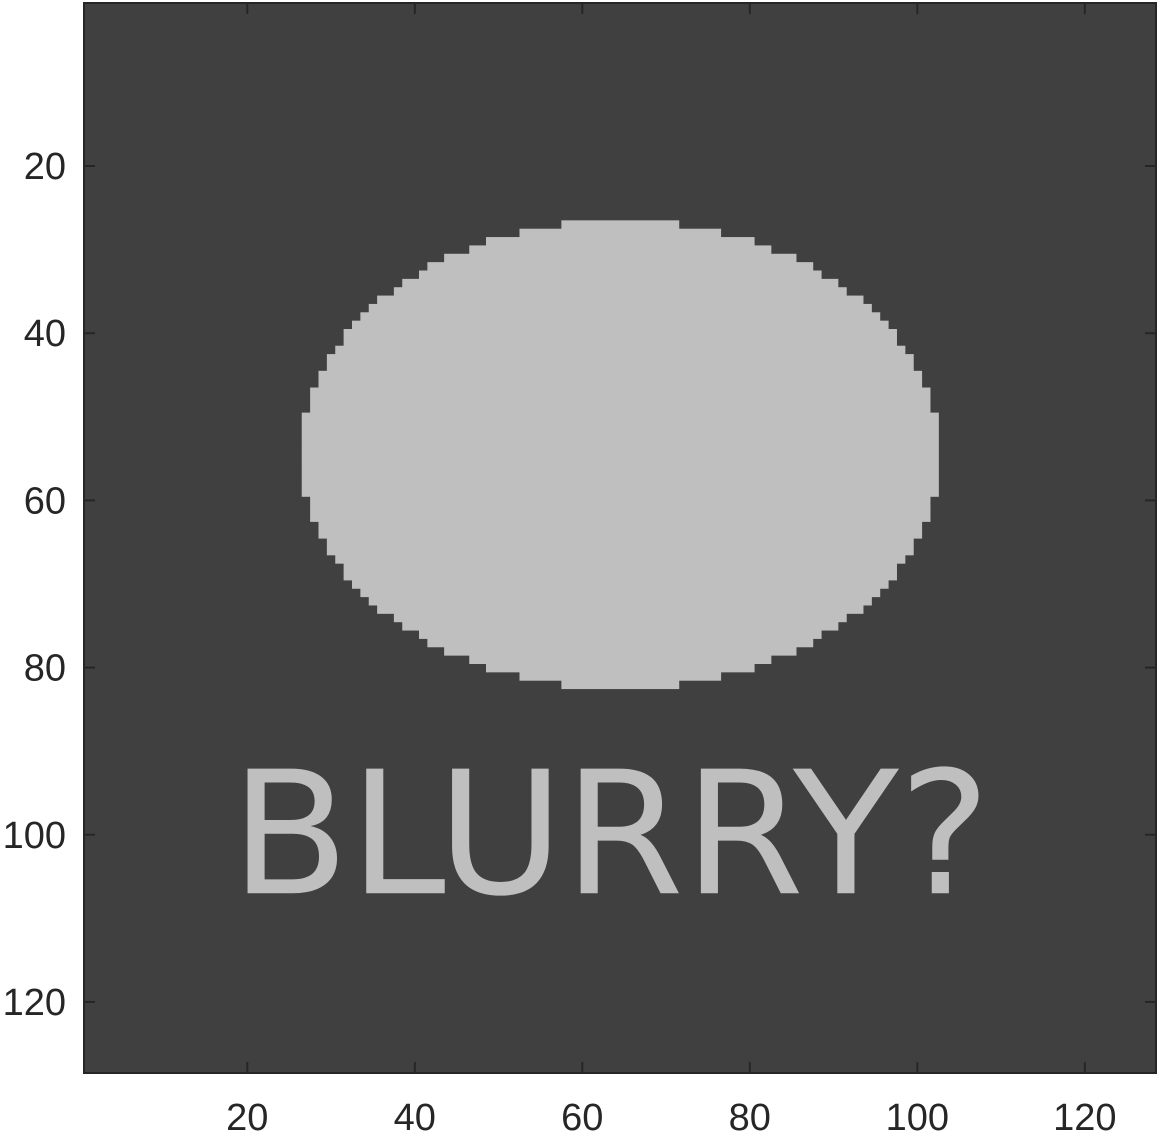 This screenshot has width=1159, height=1136. I want to click on x-tick-label: 40, so click(415, 1116).